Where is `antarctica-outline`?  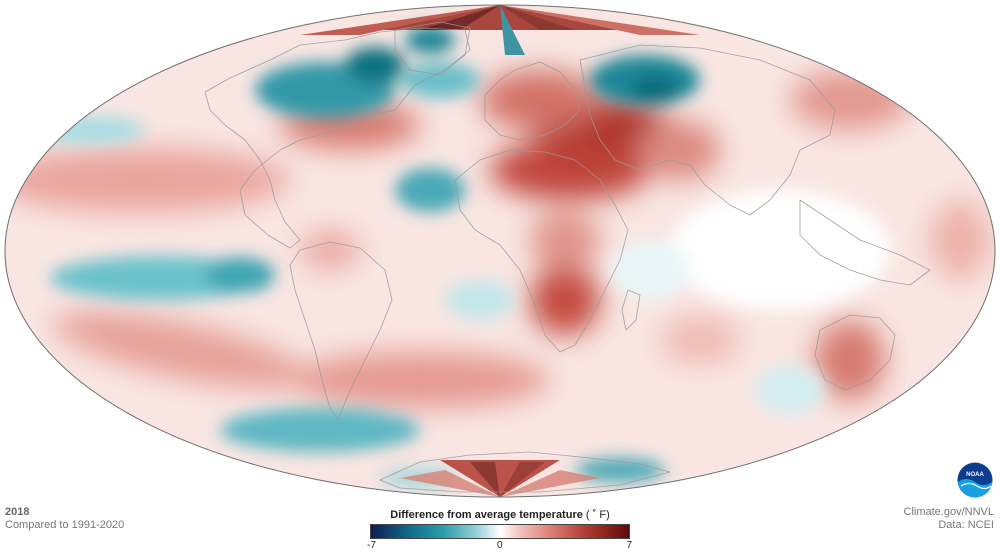
antarctica-outline is located at coordinates (525, 472).